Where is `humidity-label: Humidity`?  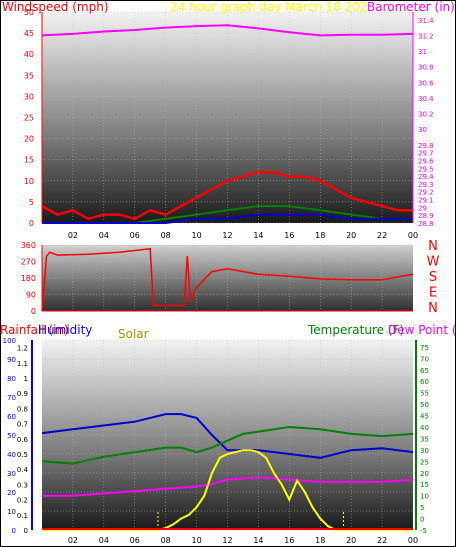
humidity-label: Humidity is located at coordinates (65, 330).